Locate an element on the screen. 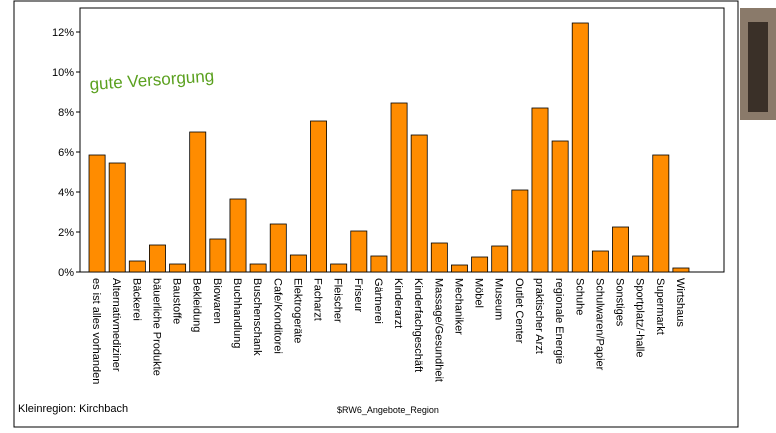 This screenshot has width=776, height=433. x-tick-label: Massage/Gesundheit is located at coordinates (438, 330).